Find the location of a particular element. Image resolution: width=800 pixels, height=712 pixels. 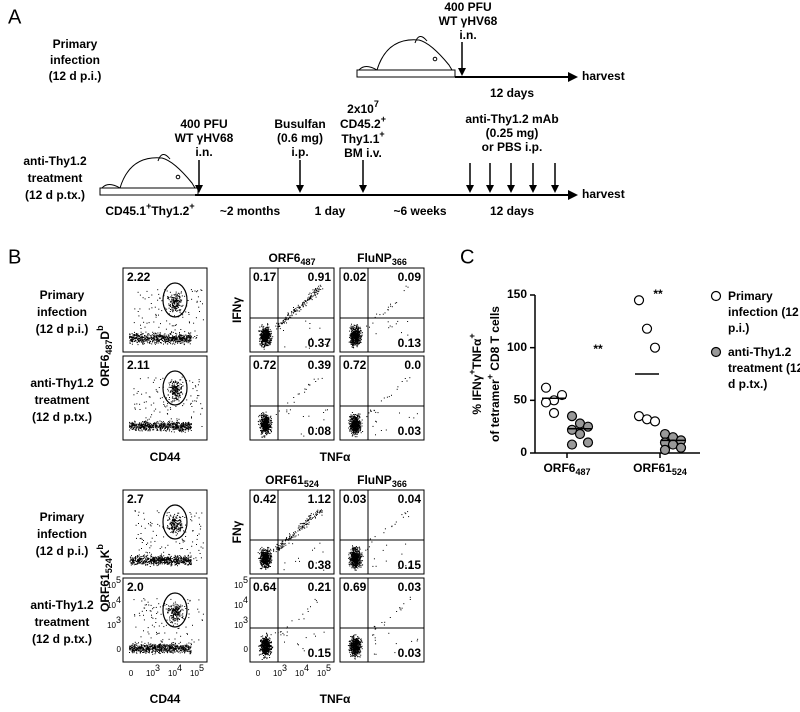

mouse-label: CD45.1+Thy1.2+ is located at coordinates (149, 209).